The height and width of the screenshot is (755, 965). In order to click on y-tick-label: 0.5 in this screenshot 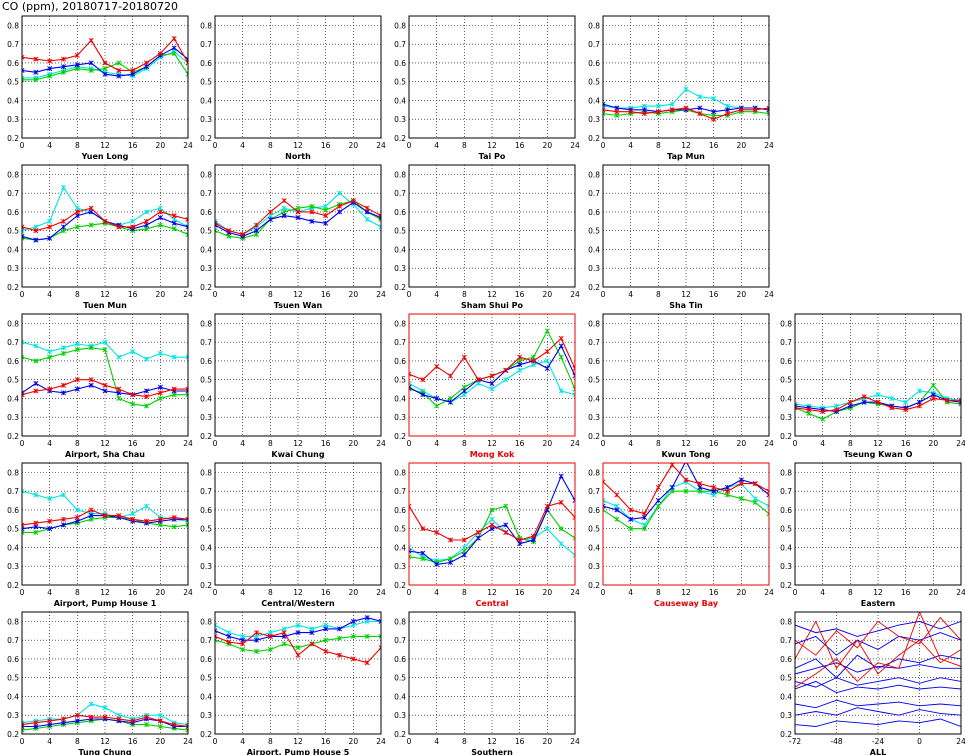, I will do `click(594, 231)`.